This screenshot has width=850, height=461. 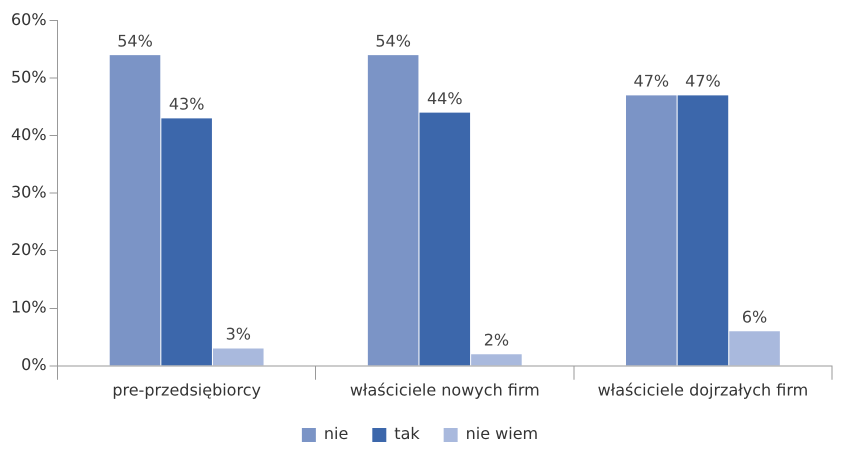 I want to click on data-label: 43%, so click(x=186, y=104).